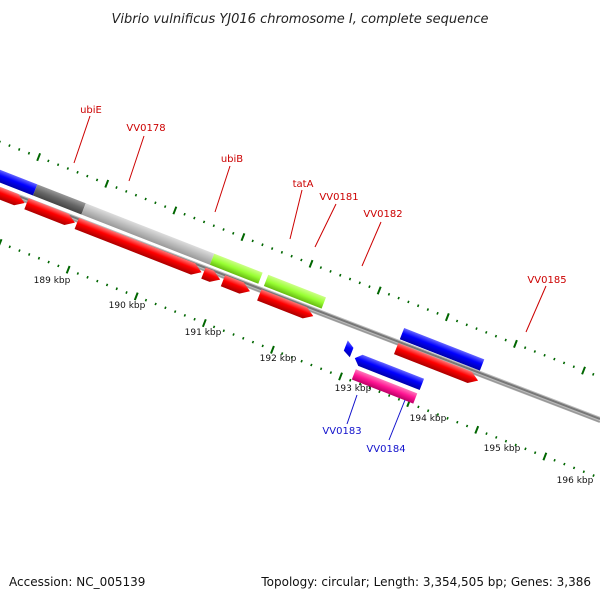 The image size is (600, 600). I want to click on gene-feature-ubiE, so click(19, 178).